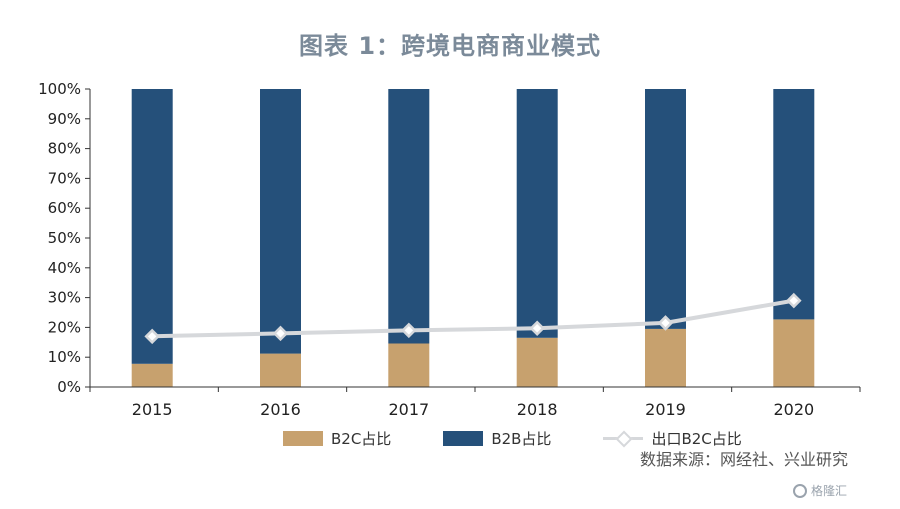 The width and height of the screenshot is (900, 509). Describe the element at coordinates (409, 330) in the screenshot. I see `point-export-b2c-2017` at that location.